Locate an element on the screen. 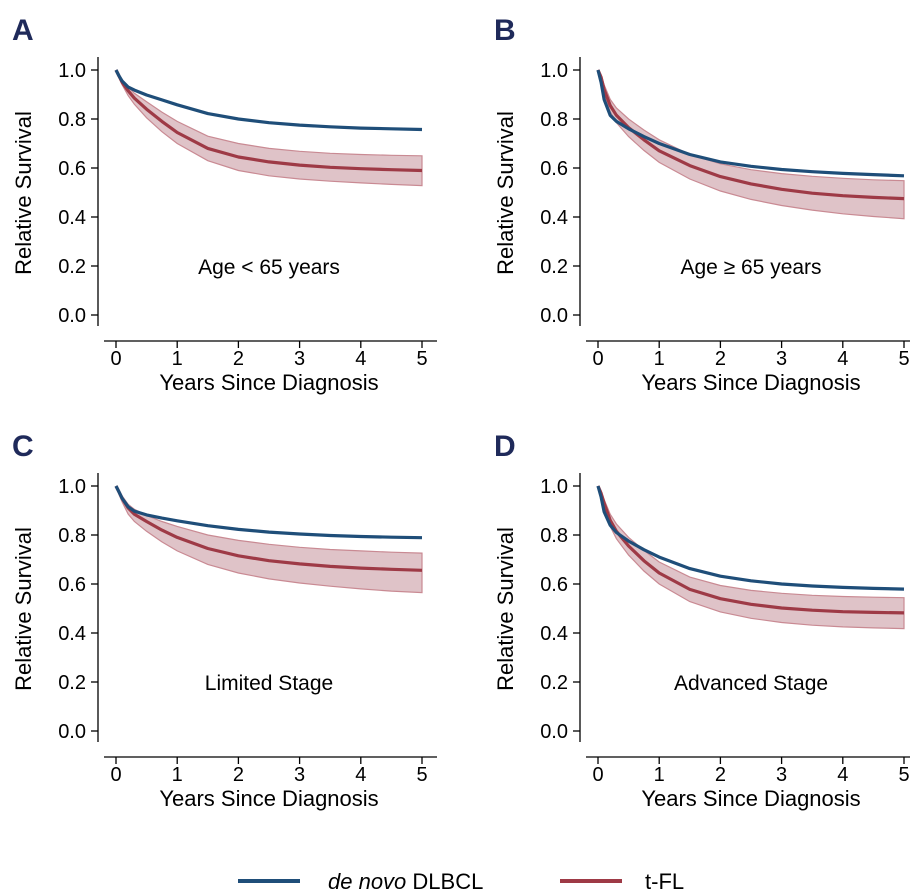 The height and width of the screenshot is (893, 910). legend: de novo DLBCL t-FL is located at coordinates (461, 881).